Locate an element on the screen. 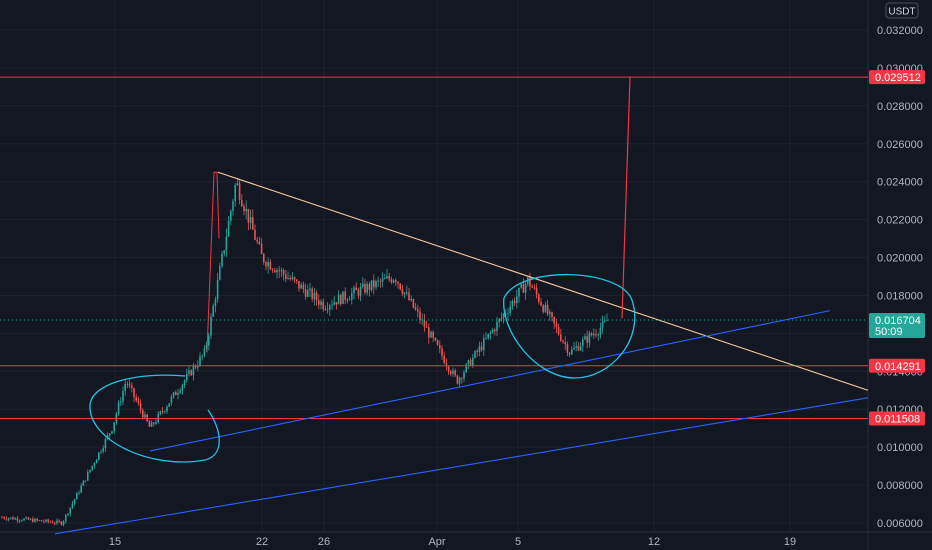  time-axis: 15 22 26 Apr 5 12 19 is located at coordinates (452, 542).